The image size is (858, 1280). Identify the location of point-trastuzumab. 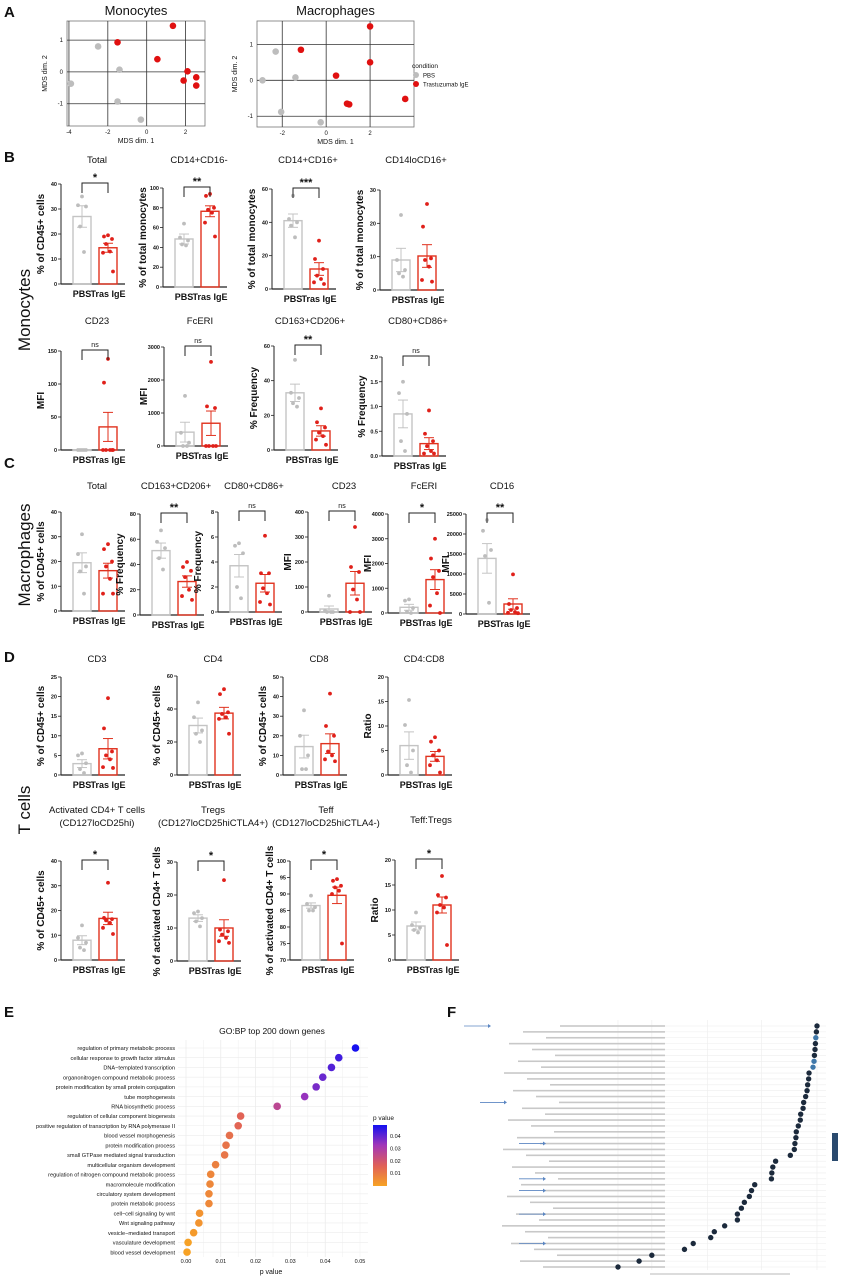
(187, 71).